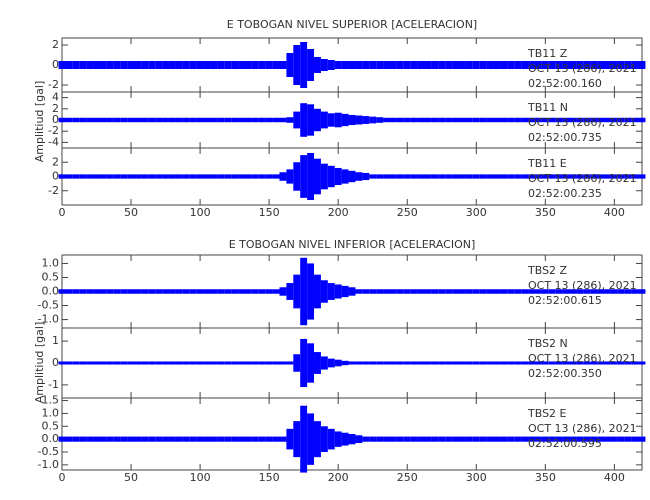  Describe the element at coordinates (53, 130) in the screenshot. I see `y-tick-label: -2` at that location.